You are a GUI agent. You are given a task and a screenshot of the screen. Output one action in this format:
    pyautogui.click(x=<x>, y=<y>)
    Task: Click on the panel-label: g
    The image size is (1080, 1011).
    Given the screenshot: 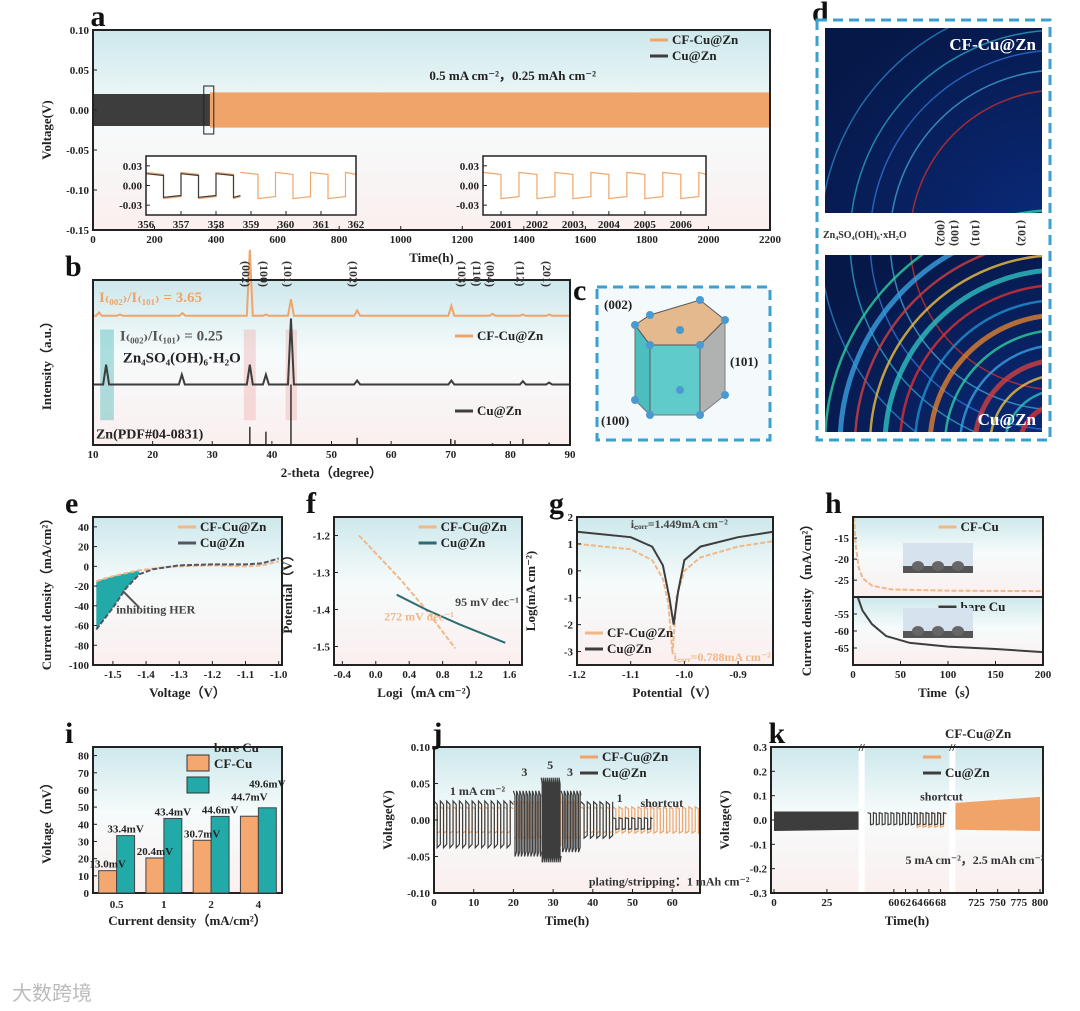 What is the action you would take?
    pyautogui.click(x=556, y=503)
    